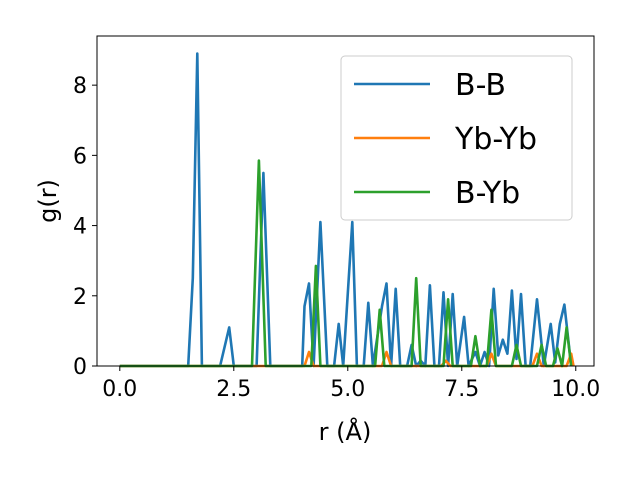  What do you see at coordinates (80, 297) in the screenshot?
I see `y-tick-label: 2` at bounding box center [80, 297].